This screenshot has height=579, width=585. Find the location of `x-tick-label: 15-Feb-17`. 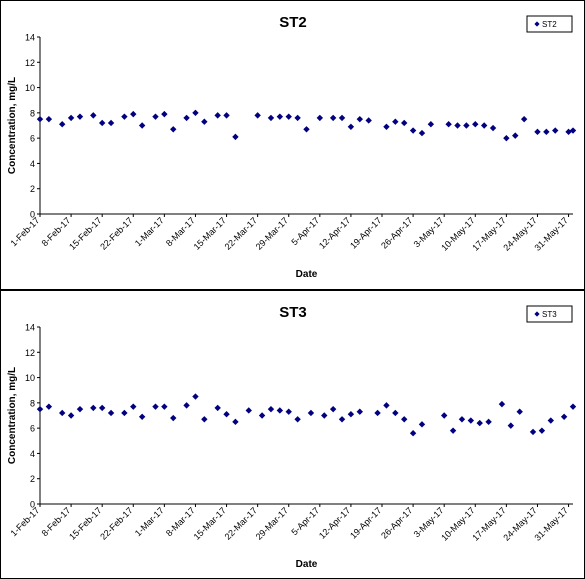

x-tick-label: 15-Feb-17 is located at coordinates (85, 233).